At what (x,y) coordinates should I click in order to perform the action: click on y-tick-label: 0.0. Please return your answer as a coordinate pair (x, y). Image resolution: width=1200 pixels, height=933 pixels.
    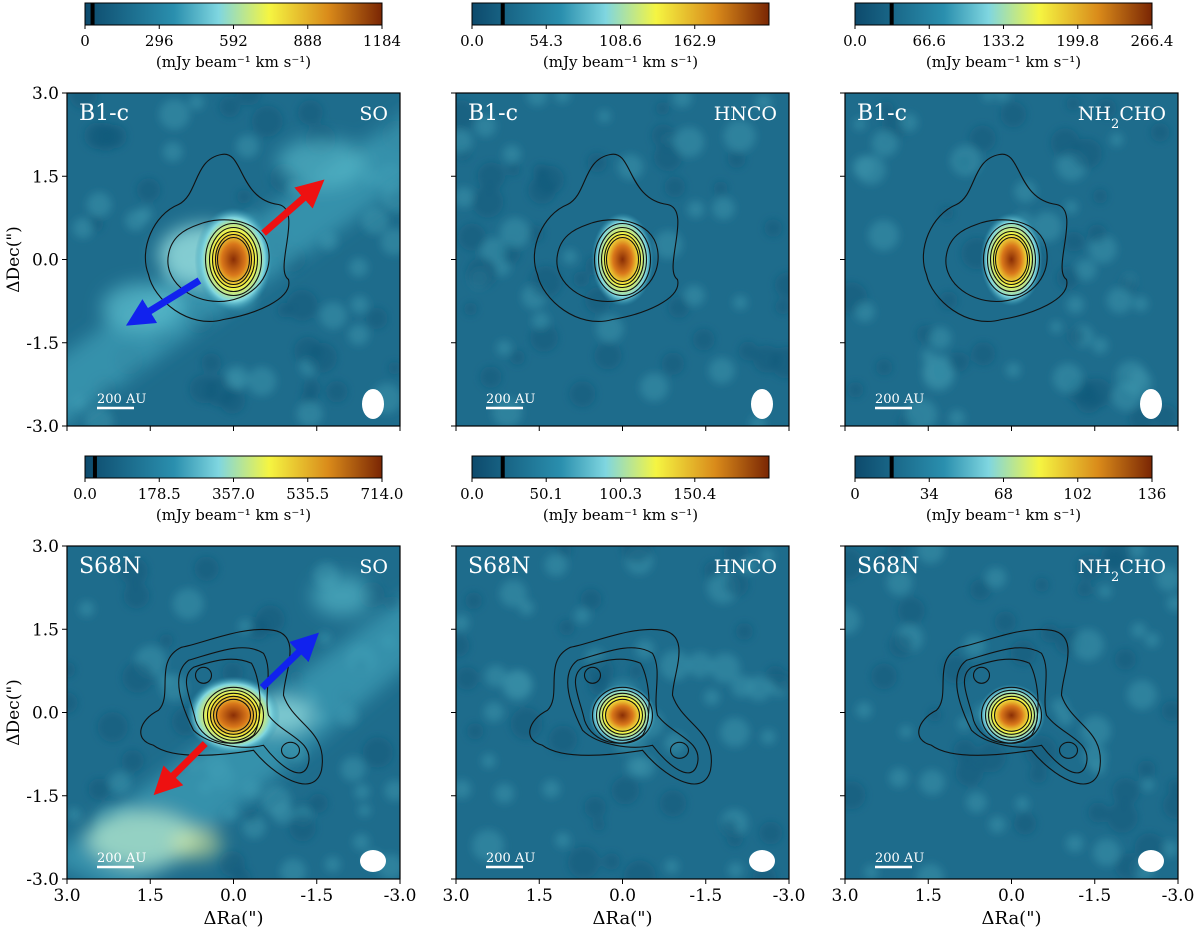
    Looking at the image, I should click on (45, 261).